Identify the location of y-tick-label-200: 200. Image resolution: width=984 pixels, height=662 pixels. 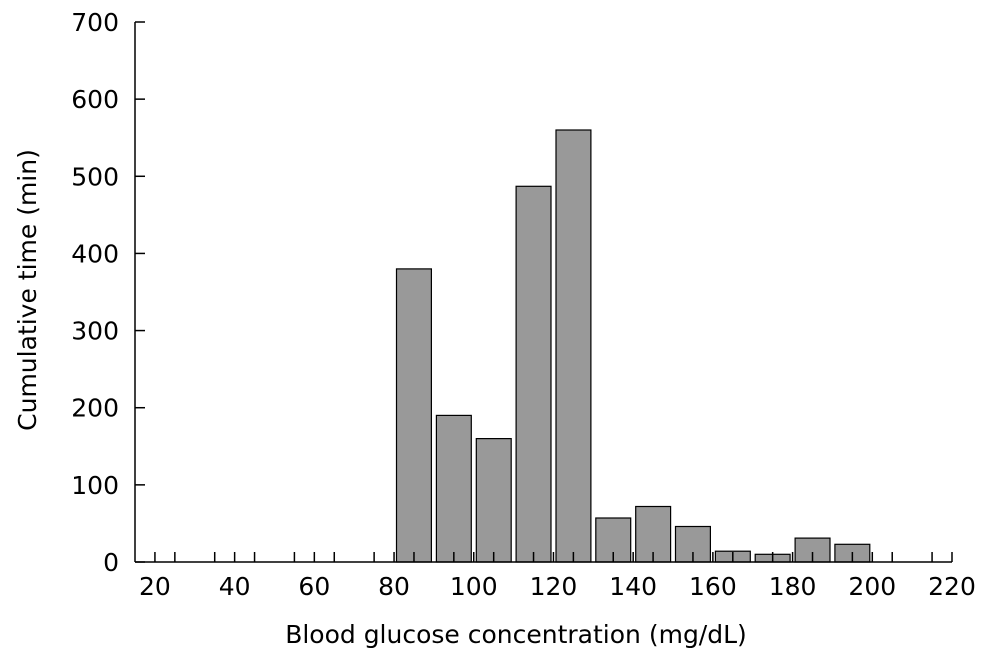
(95, 408).